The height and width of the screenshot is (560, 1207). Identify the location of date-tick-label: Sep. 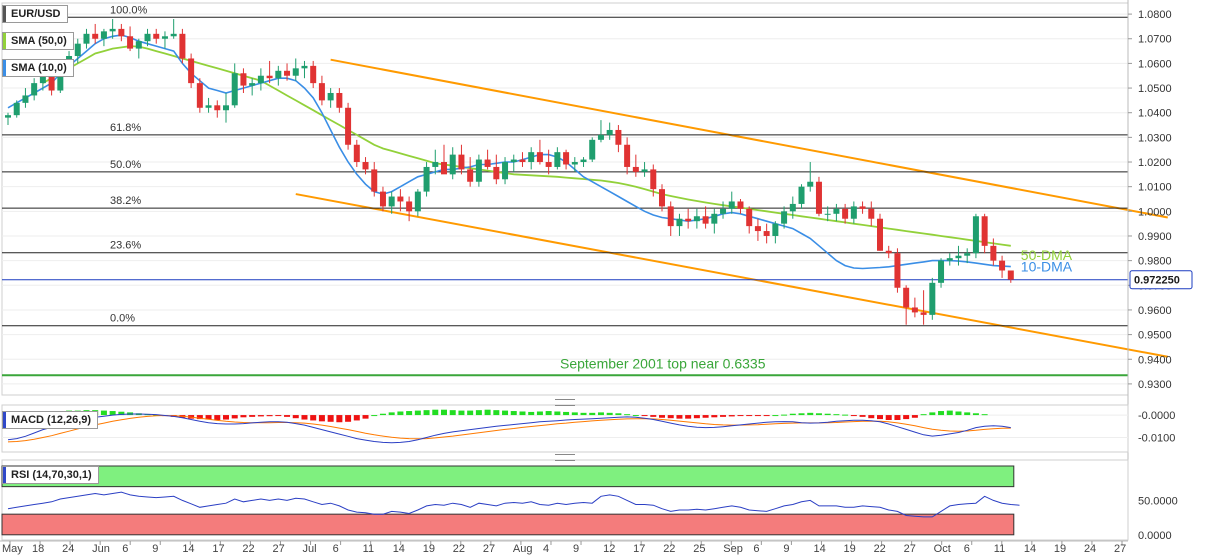
(733, 549).